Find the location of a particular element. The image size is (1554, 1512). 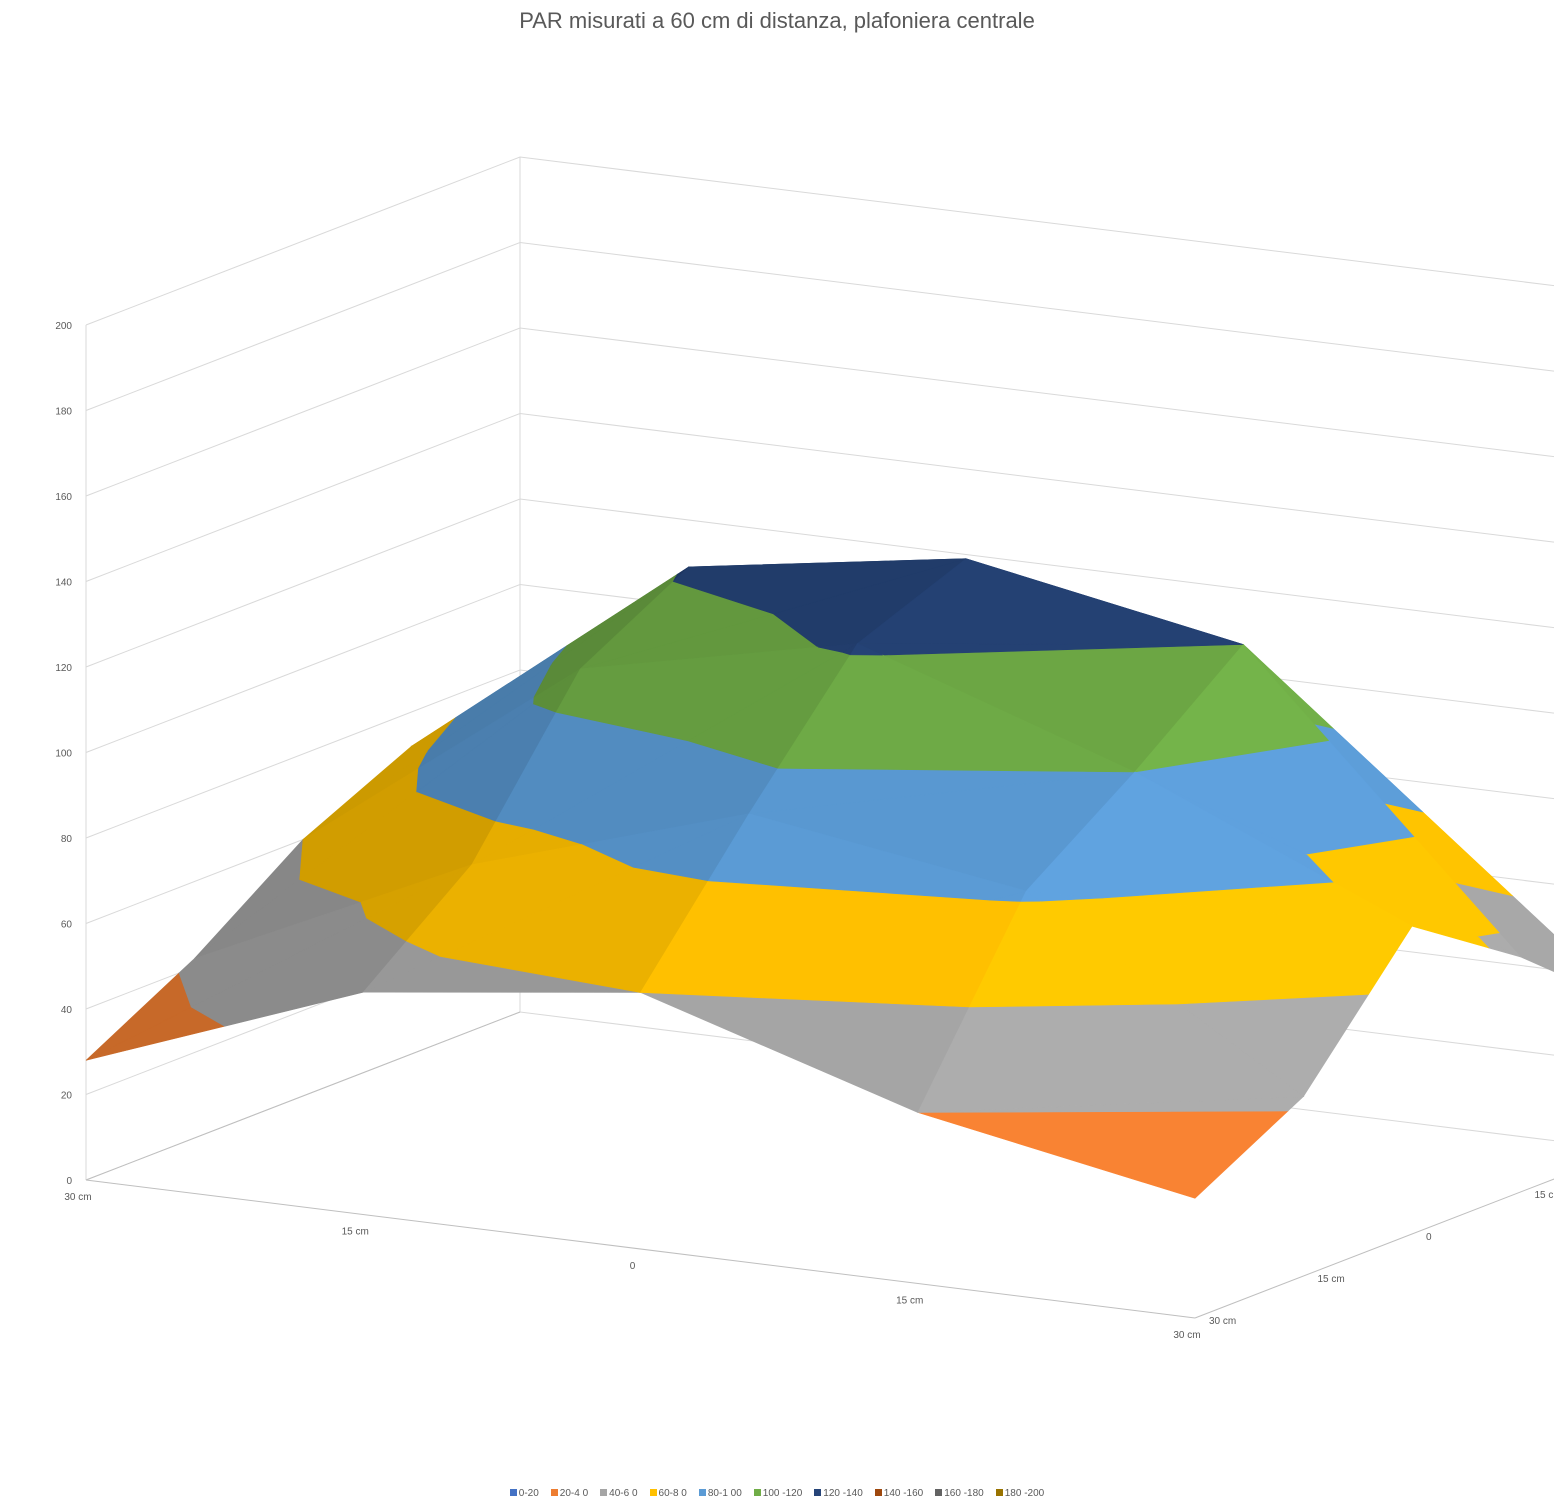

z-tick-label: 100 is located at coordinates (63, 754).